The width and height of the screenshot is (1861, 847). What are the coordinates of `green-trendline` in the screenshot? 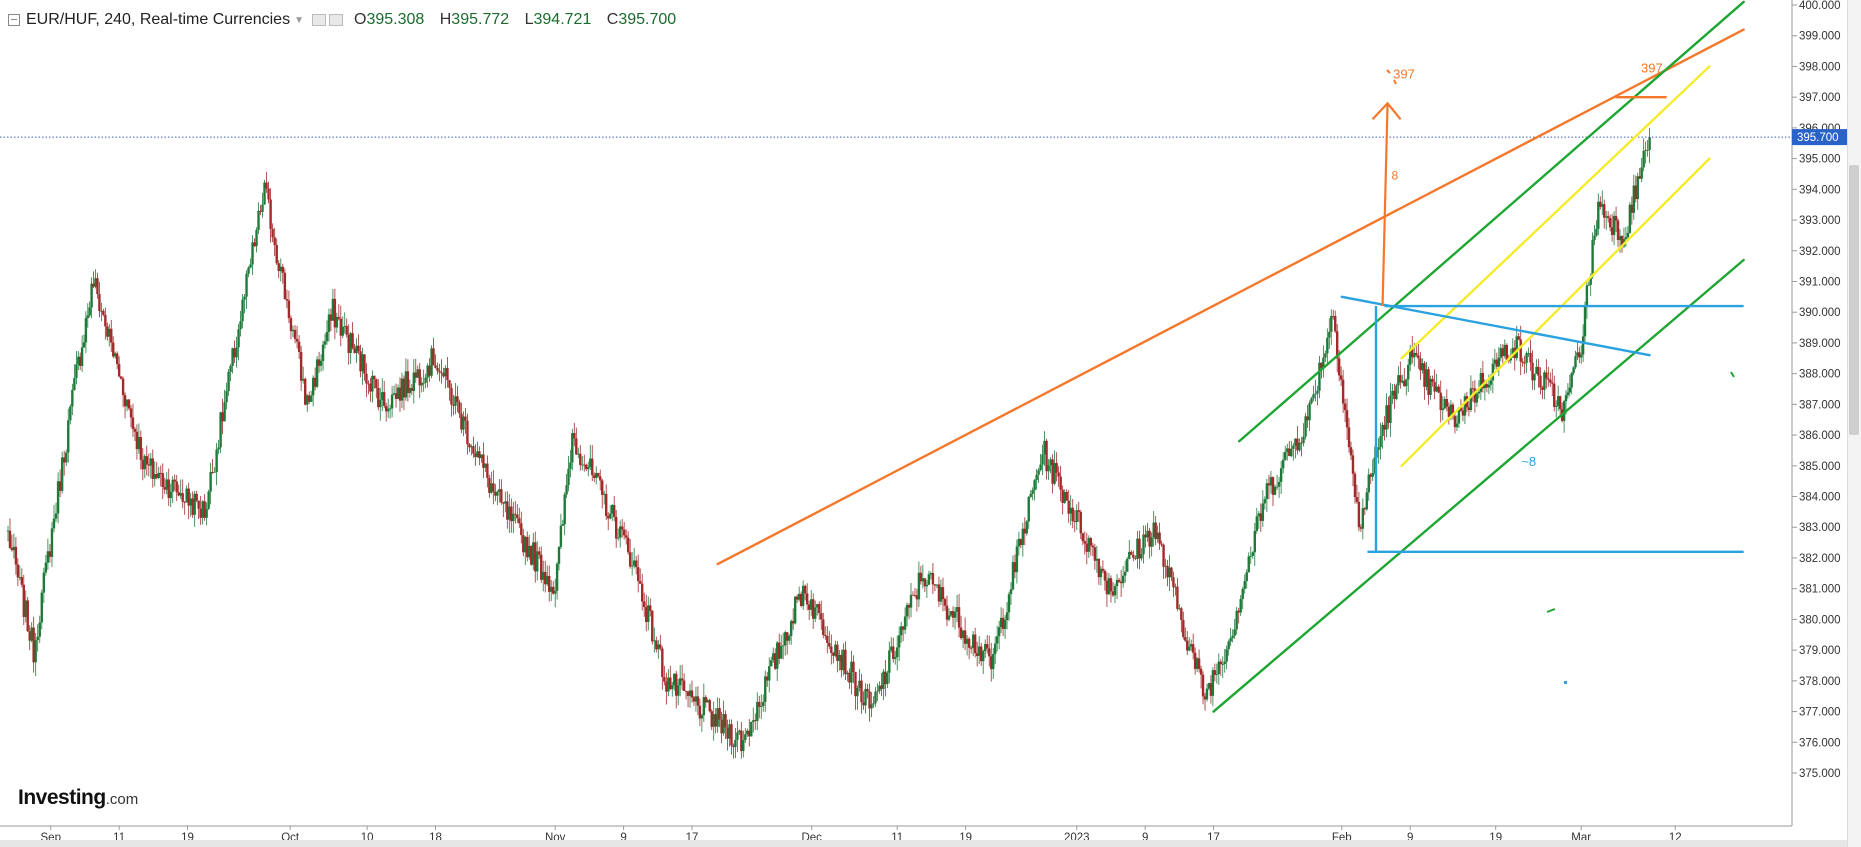 It's located at (1491, 221).